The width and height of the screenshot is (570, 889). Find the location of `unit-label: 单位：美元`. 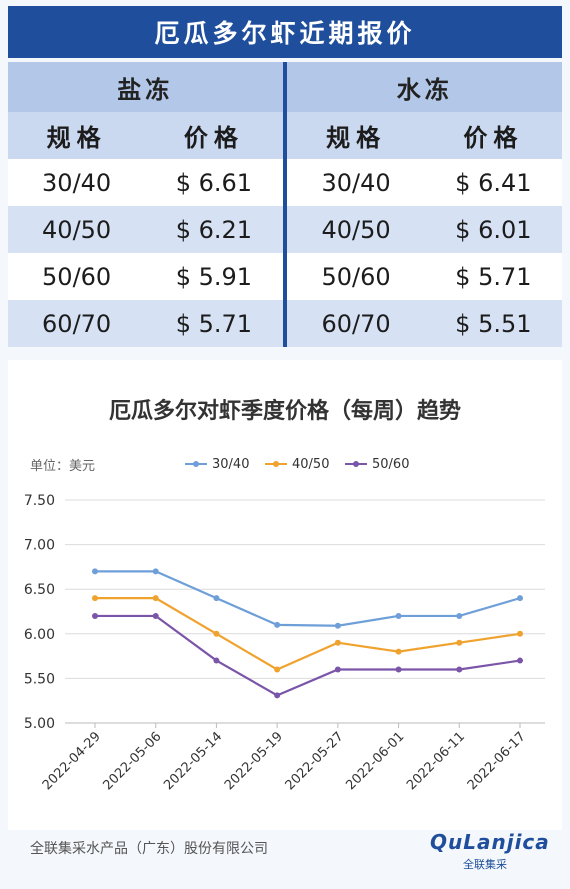

unit-label: 单位：美元 is located at coordinates (62, 466).